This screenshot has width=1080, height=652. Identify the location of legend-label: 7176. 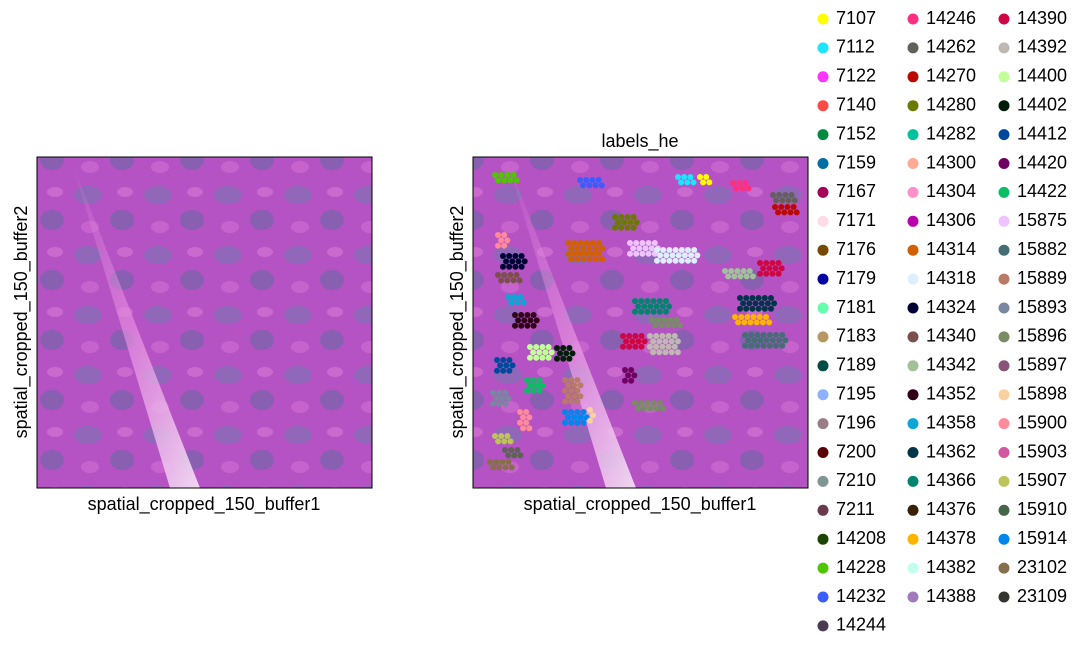
(856, 249).